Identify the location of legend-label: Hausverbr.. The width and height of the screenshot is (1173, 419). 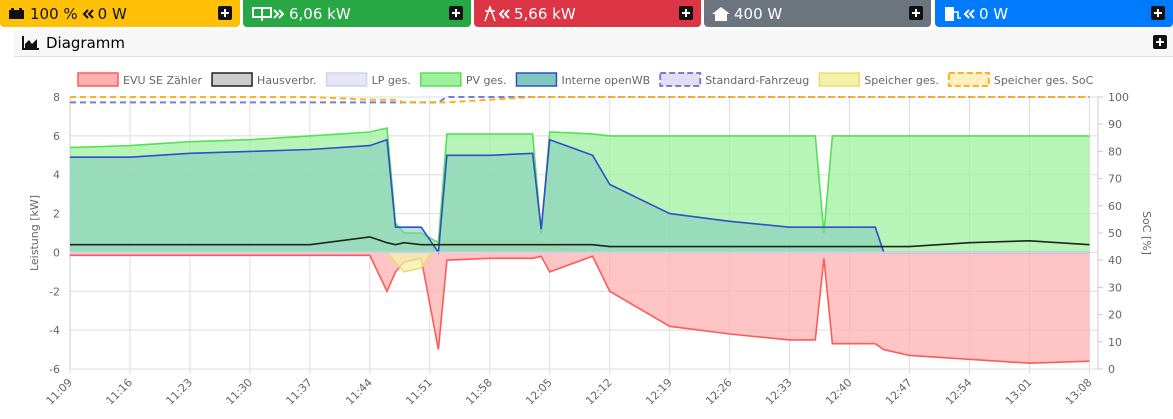
(287, 80).